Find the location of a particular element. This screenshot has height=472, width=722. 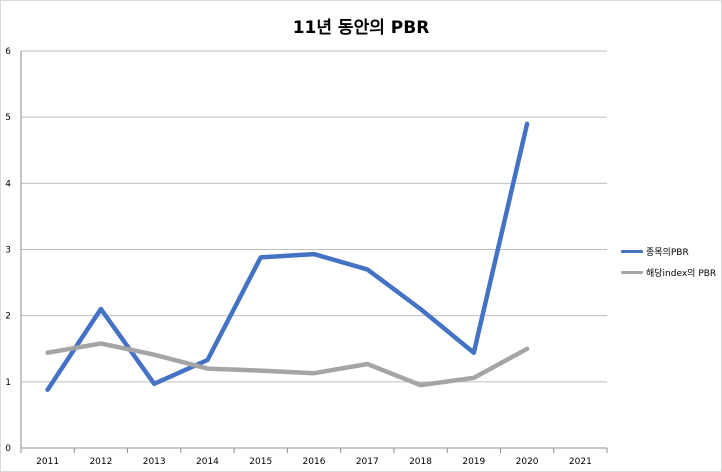

legend-swatch-stock-pbr is located at coordinates (632, 251).